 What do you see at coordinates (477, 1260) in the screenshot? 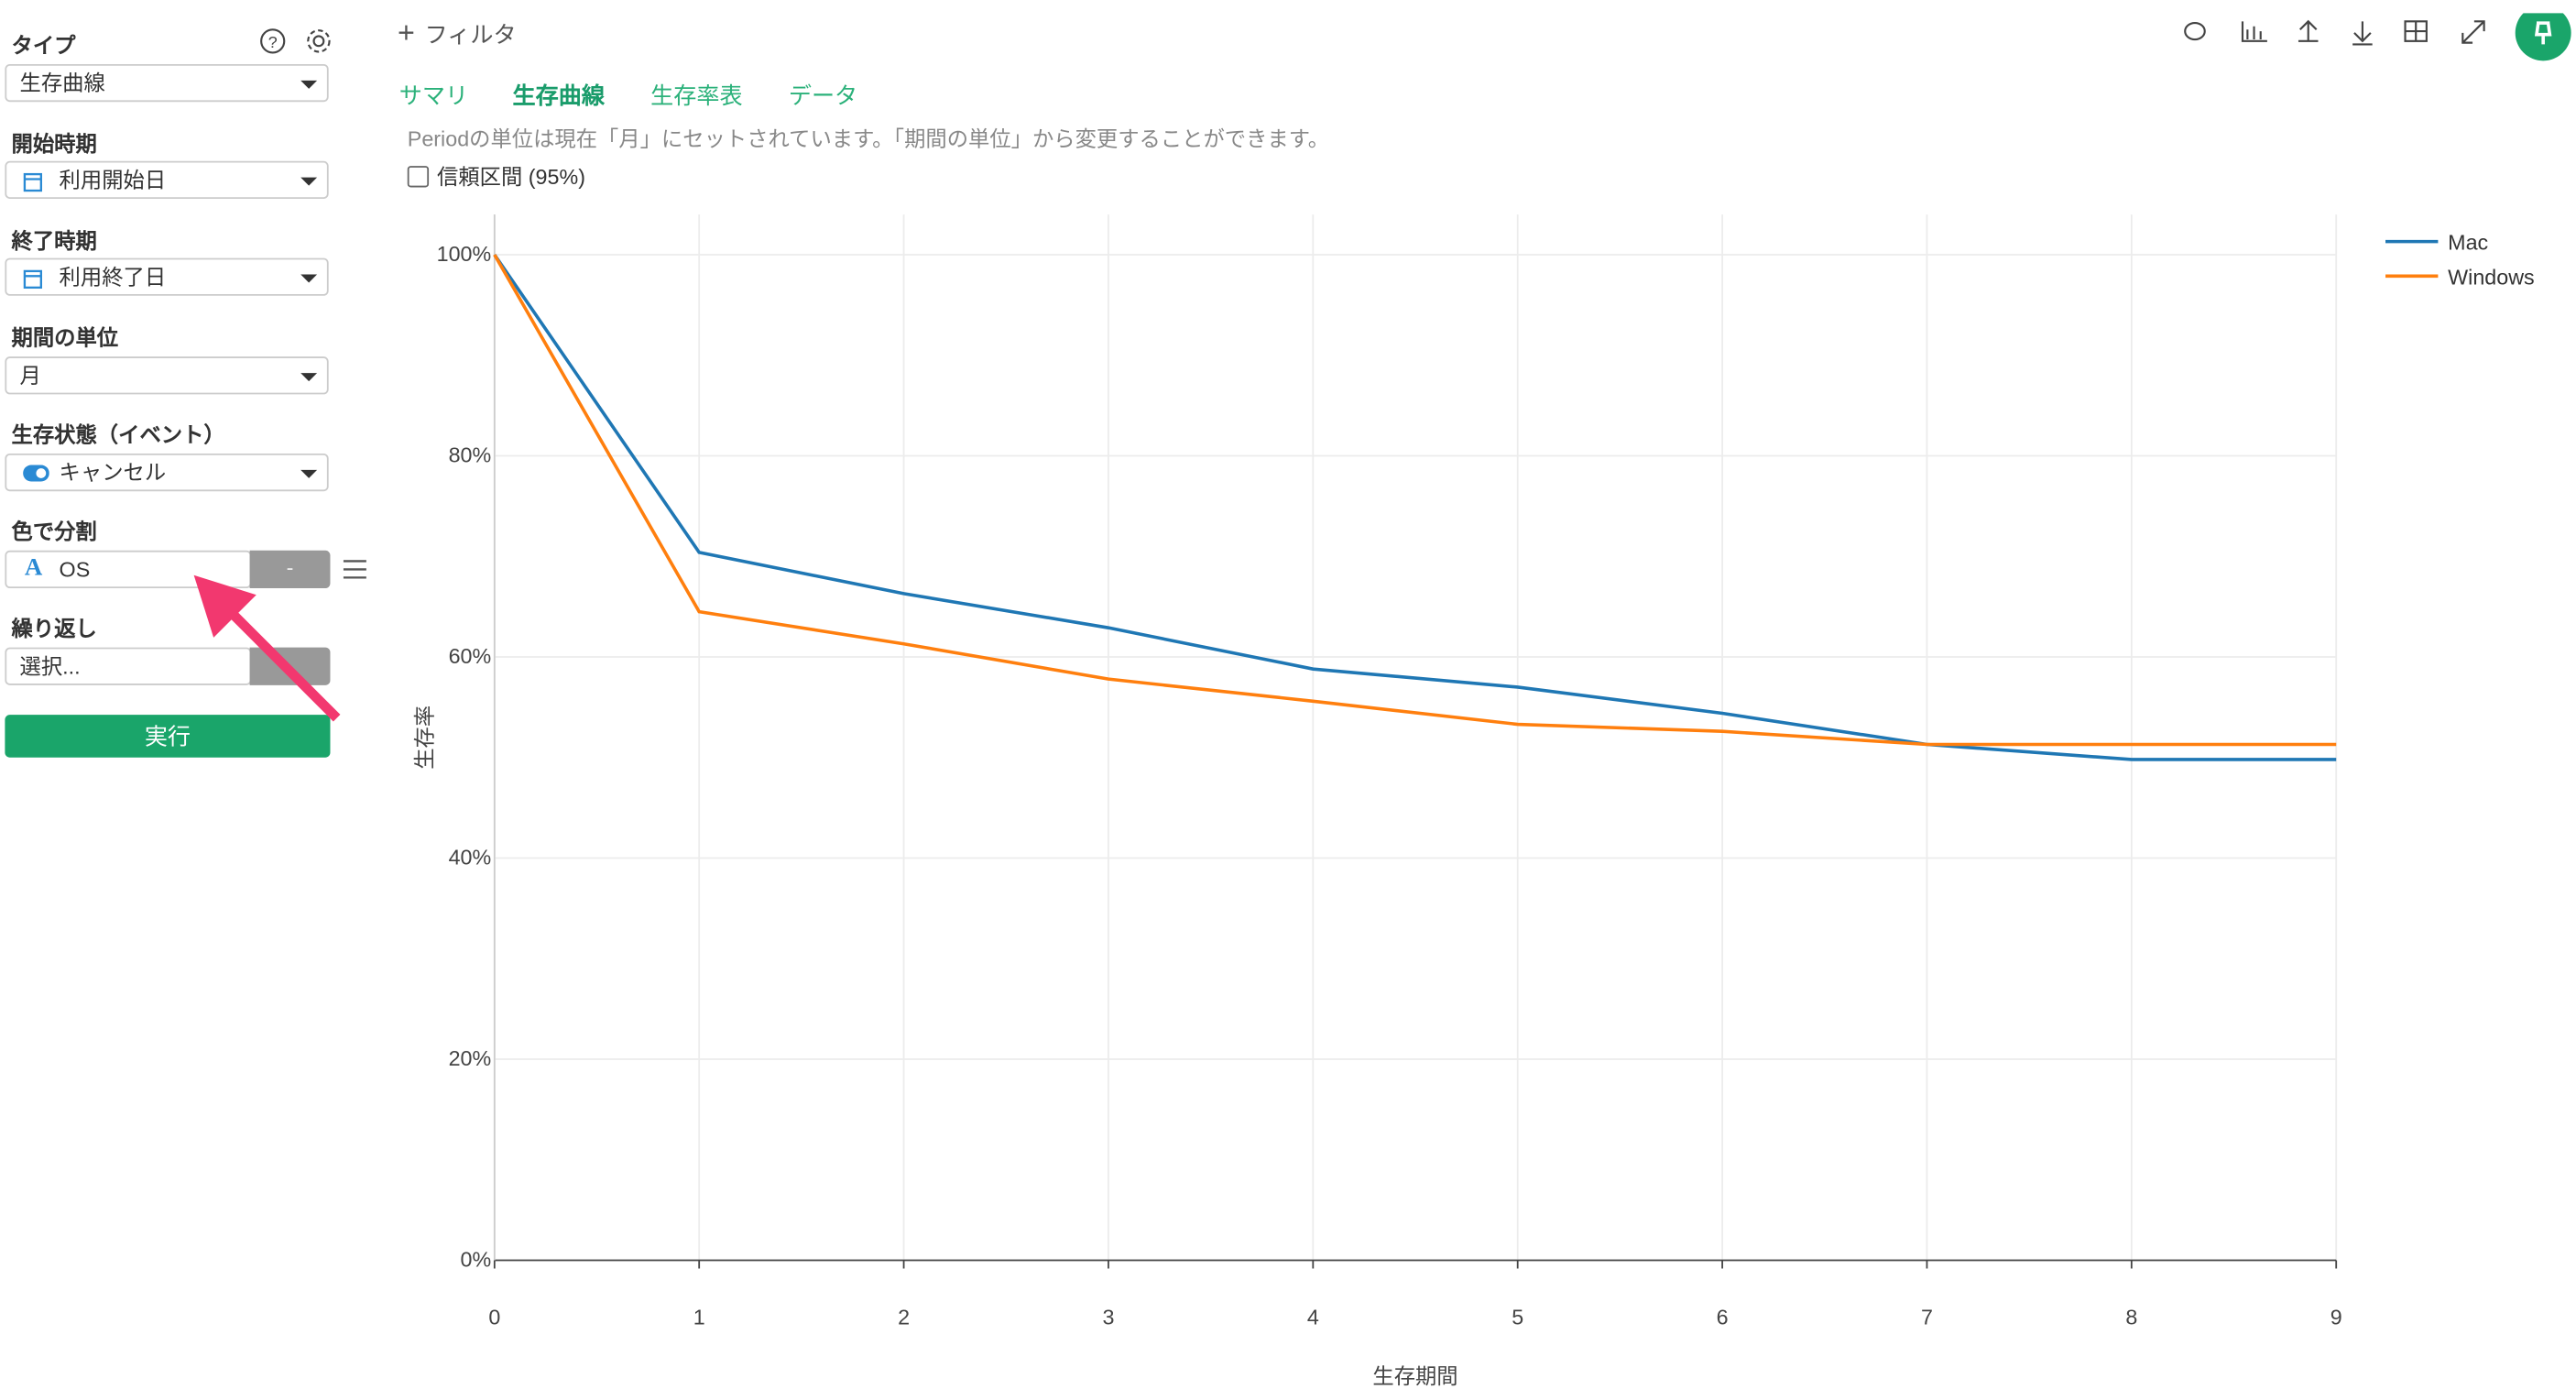
I see `y-tick-label: 0%` at bounding box center [477, 1260].